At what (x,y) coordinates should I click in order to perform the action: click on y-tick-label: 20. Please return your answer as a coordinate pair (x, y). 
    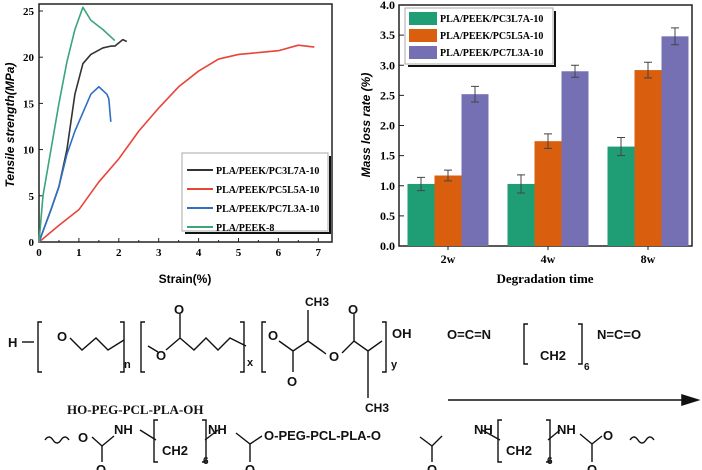
    Looking at the image, I should click on (29, 58).